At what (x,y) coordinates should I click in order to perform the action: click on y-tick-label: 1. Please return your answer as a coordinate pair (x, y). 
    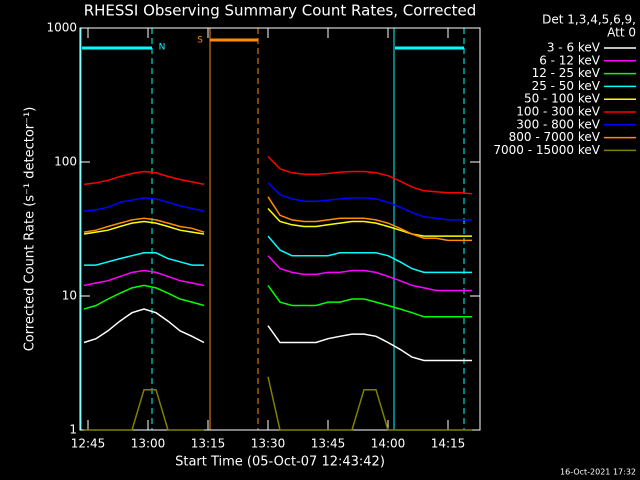
    Looking at the image, I should click on (73, 430).